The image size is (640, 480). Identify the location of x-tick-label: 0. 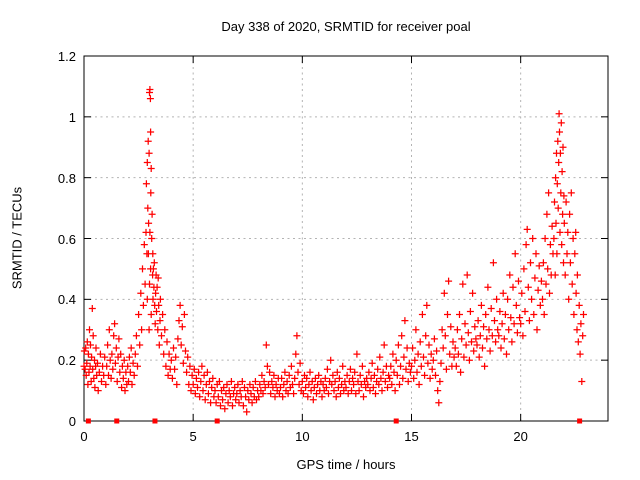
(84, 436).